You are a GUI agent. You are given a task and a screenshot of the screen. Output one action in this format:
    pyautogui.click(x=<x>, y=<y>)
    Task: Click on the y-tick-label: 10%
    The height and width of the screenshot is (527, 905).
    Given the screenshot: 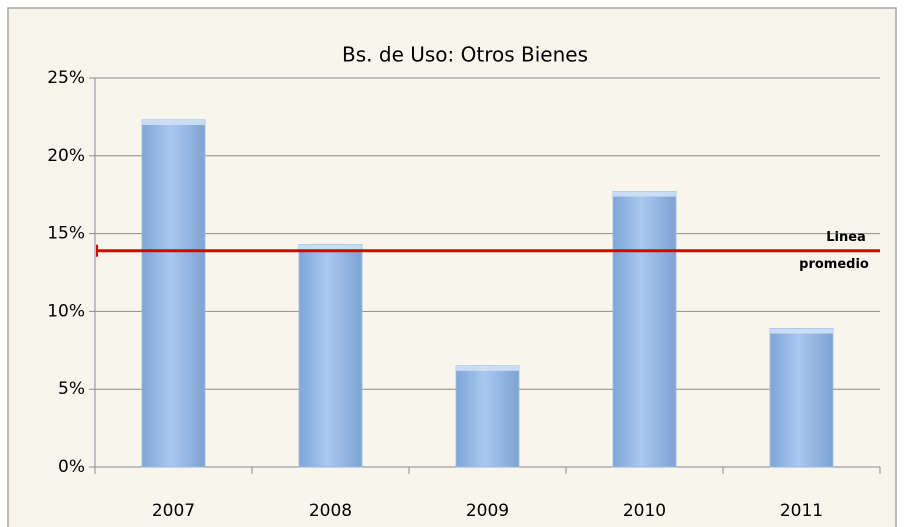 What is the action you would take?
    pyautogui.click(x=66, y=311)
    